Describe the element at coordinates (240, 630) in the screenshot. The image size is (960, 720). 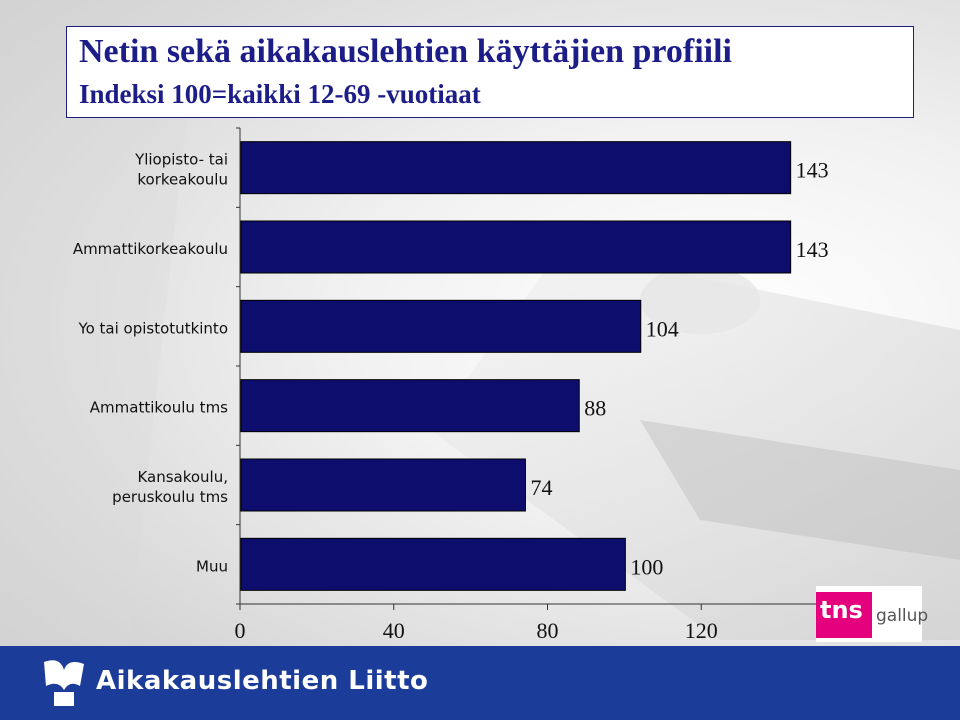
I see `x-tick-label: 0` at that location.